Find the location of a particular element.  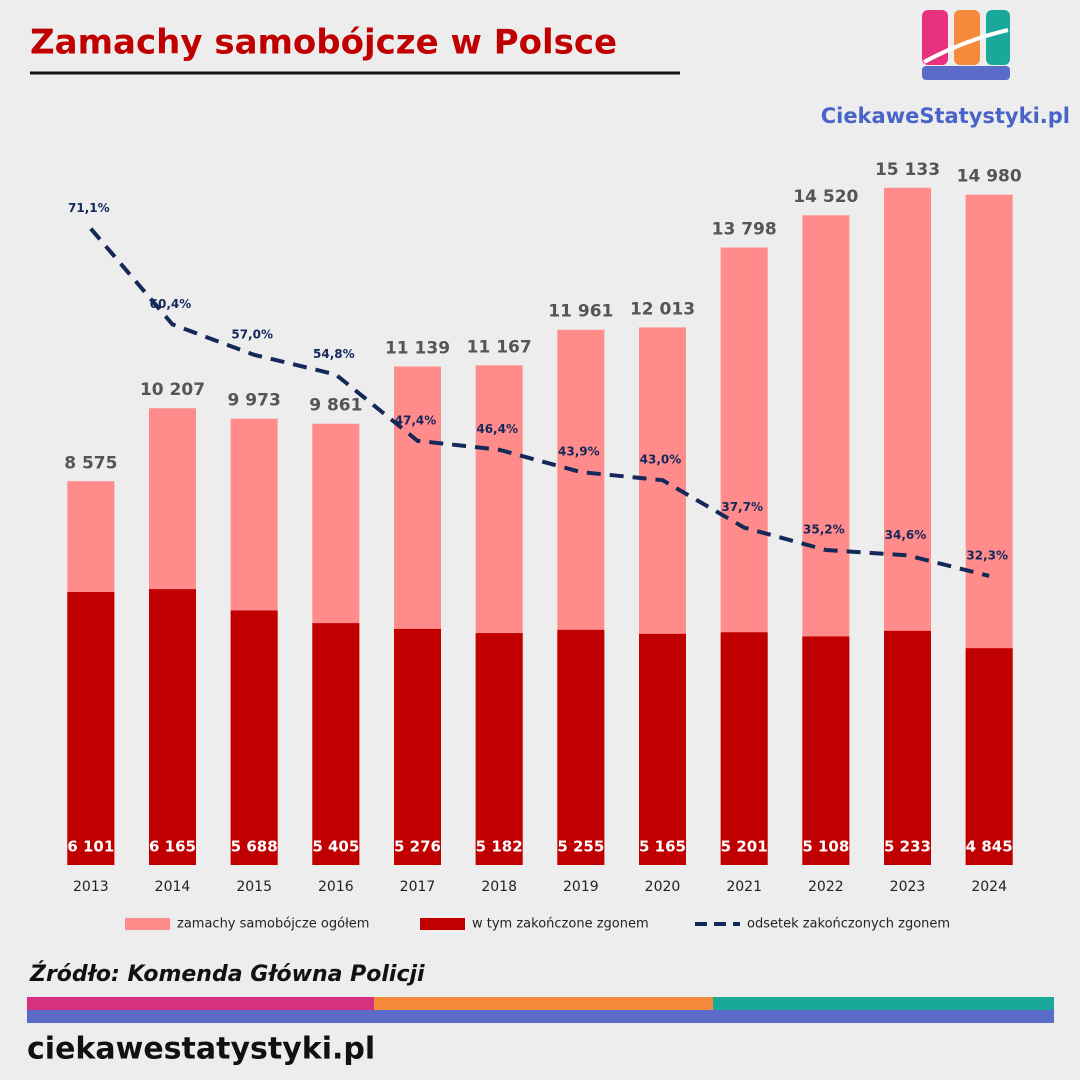

data-label: 12 013 is located at coordinates (662, 309).